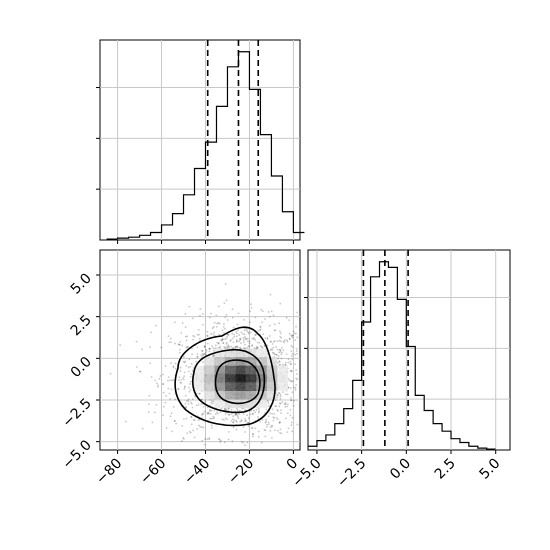 This screenshot has width=550, height=550. What do you see at coordinates (109, 472) in the screenshot?
I see `x-tick-label: −80` at bounding box center [109, 472].